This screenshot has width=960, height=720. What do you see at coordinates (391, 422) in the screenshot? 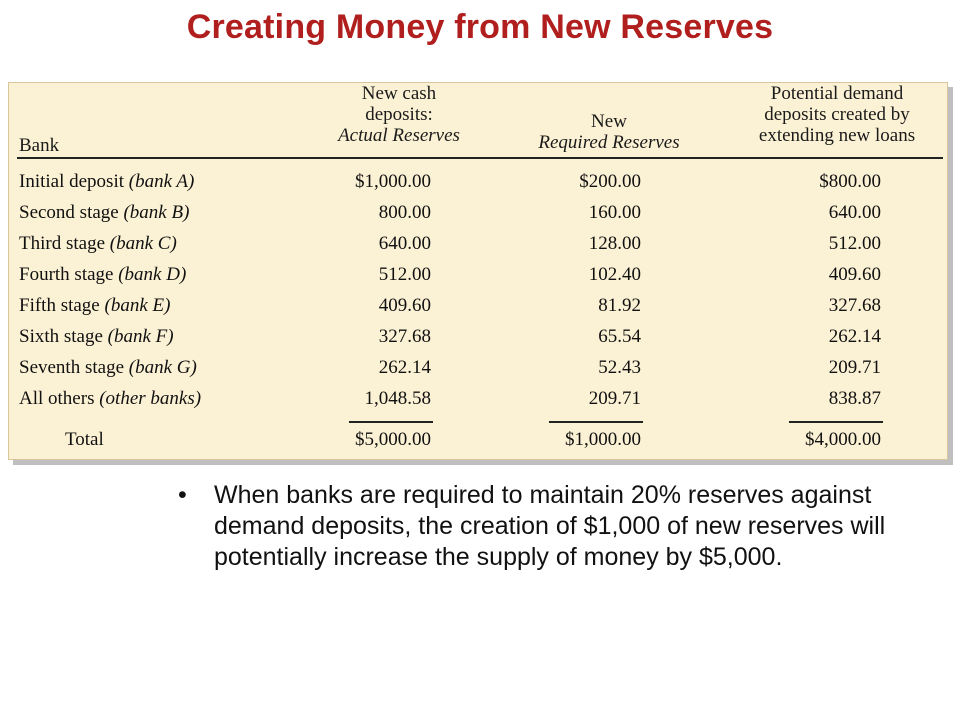
I see `sum-underline-cash` at bounding box center [391, 422].